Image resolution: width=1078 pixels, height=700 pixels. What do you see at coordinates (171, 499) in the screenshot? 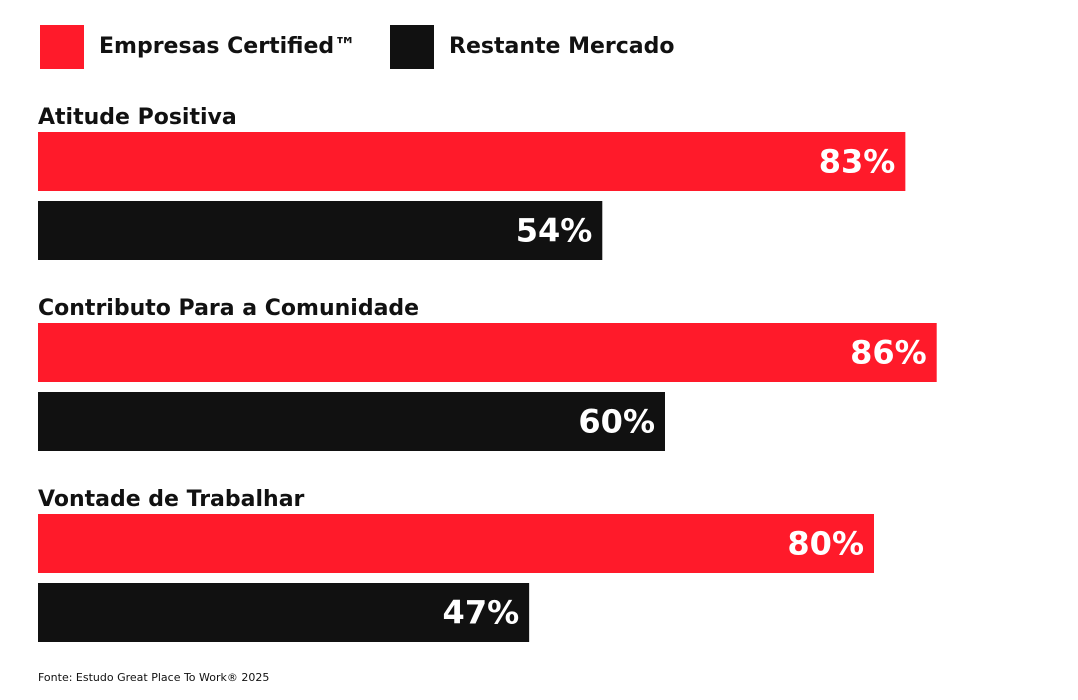
I see `category-label: Vontade de Trabalhar` at bounding box center [171, 499].